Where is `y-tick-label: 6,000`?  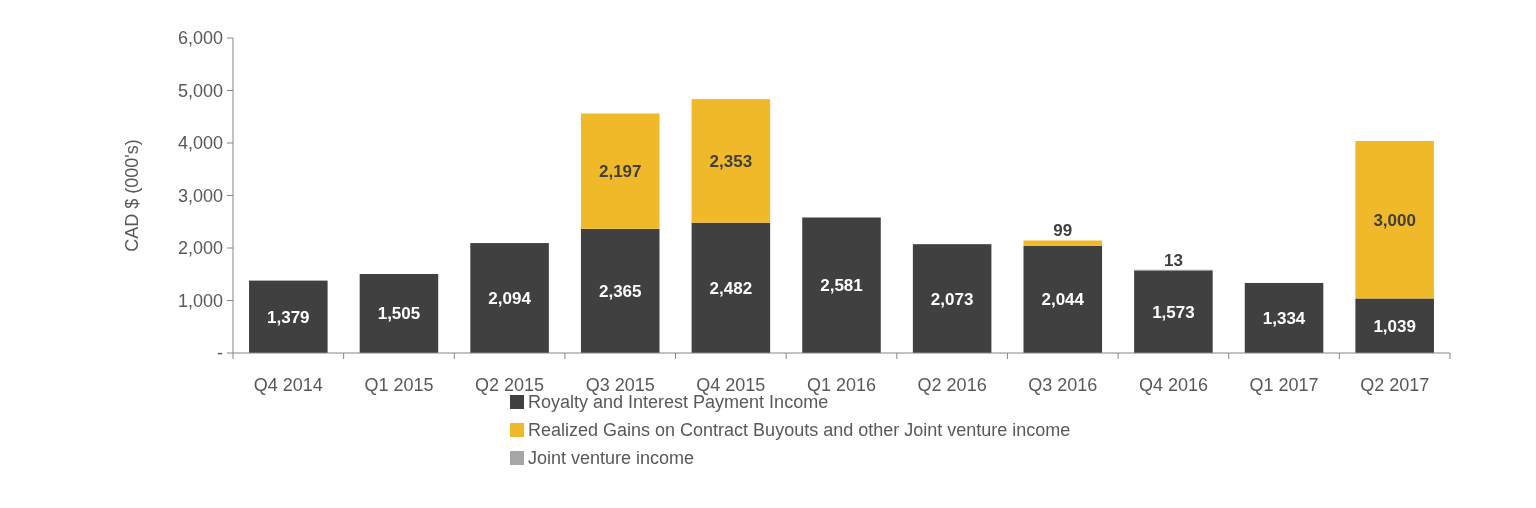
y-tick-label: 6,000 is located at coordinates (200, 38).